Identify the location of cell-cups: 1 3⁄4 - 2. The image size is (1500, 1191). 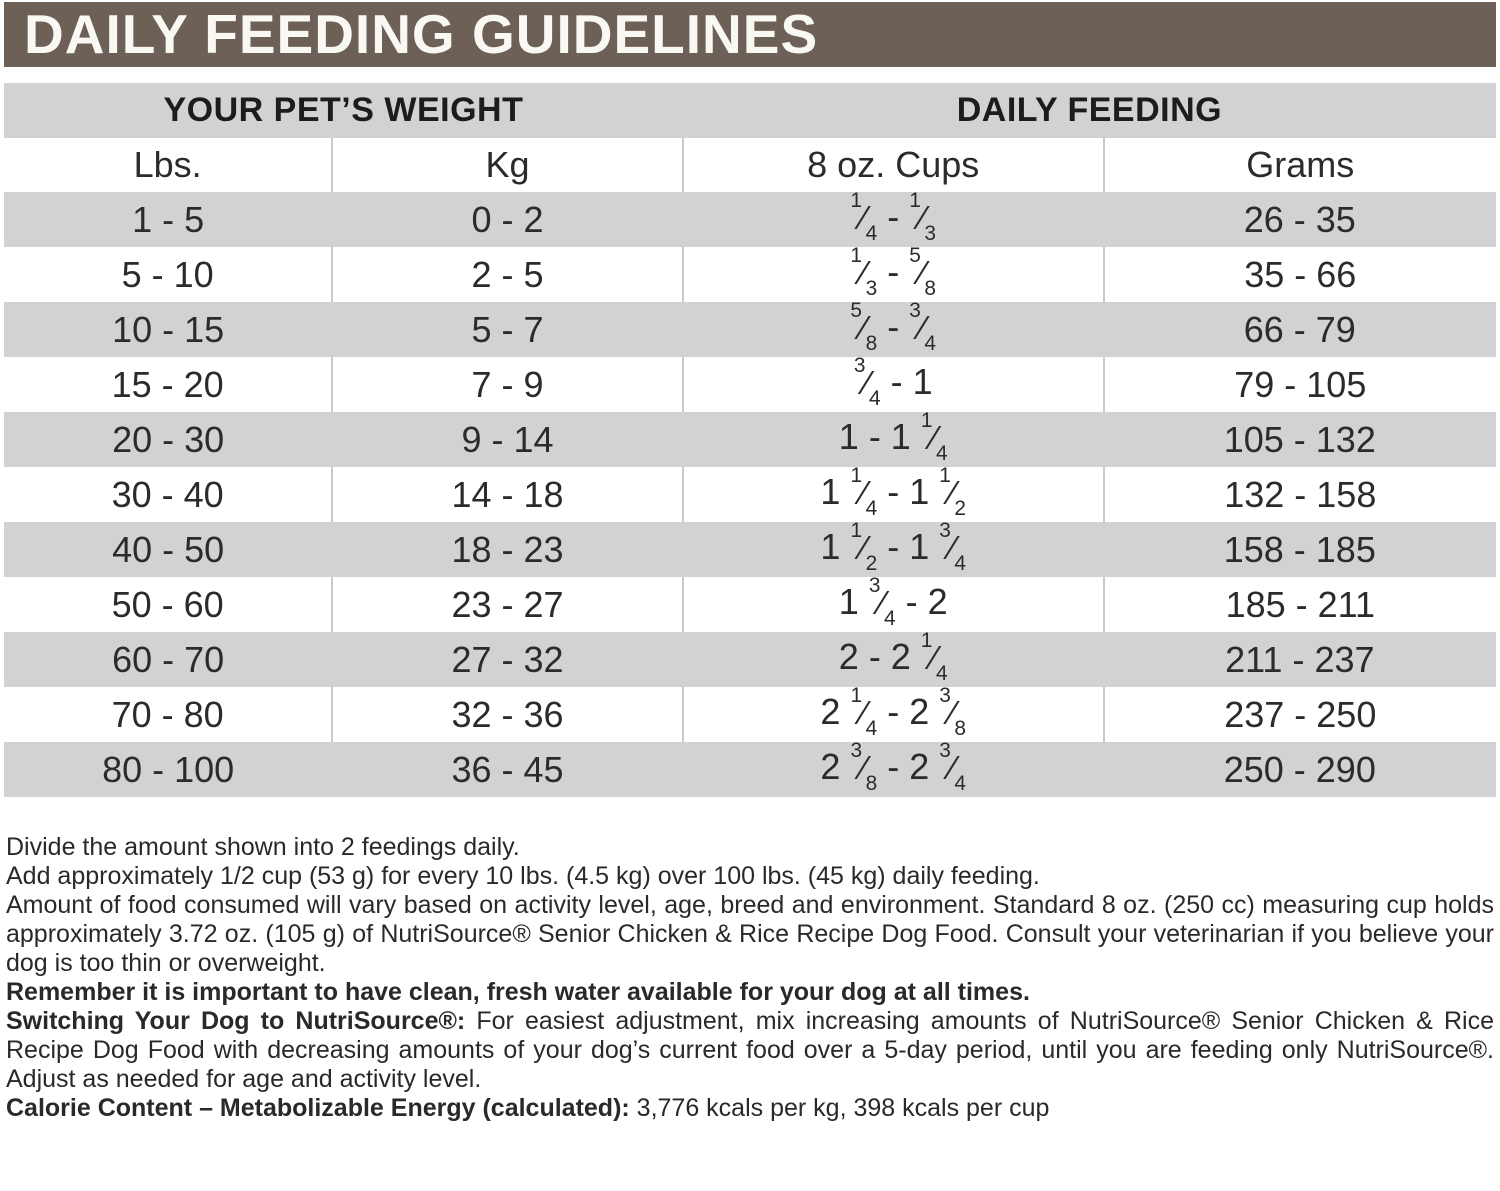
(892, 603).